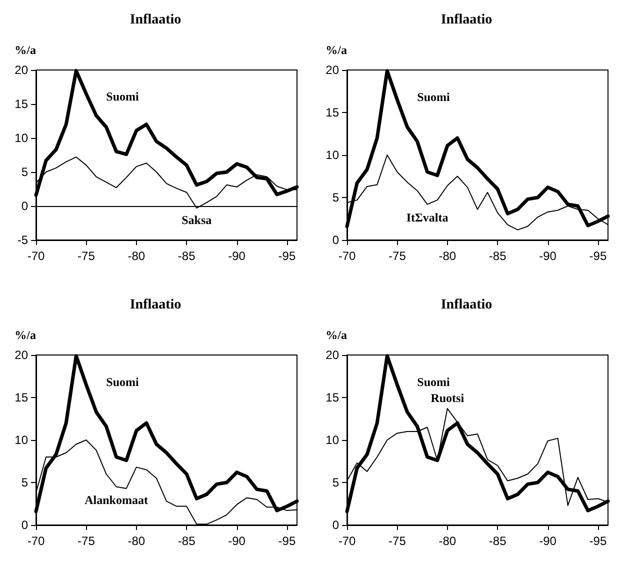 The width and height of the screenshot is (622, 571). Describe the element at coordinates (116, 499) in the screenshot. I see `series-label: Alankomaat` at that location.